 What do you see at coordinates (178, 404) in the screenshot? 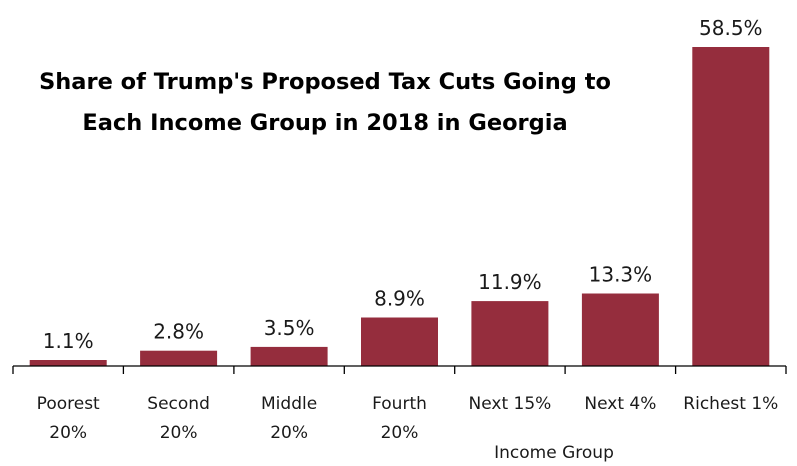
I see `x-tick-label: Second` at bounding box center [178, 404].